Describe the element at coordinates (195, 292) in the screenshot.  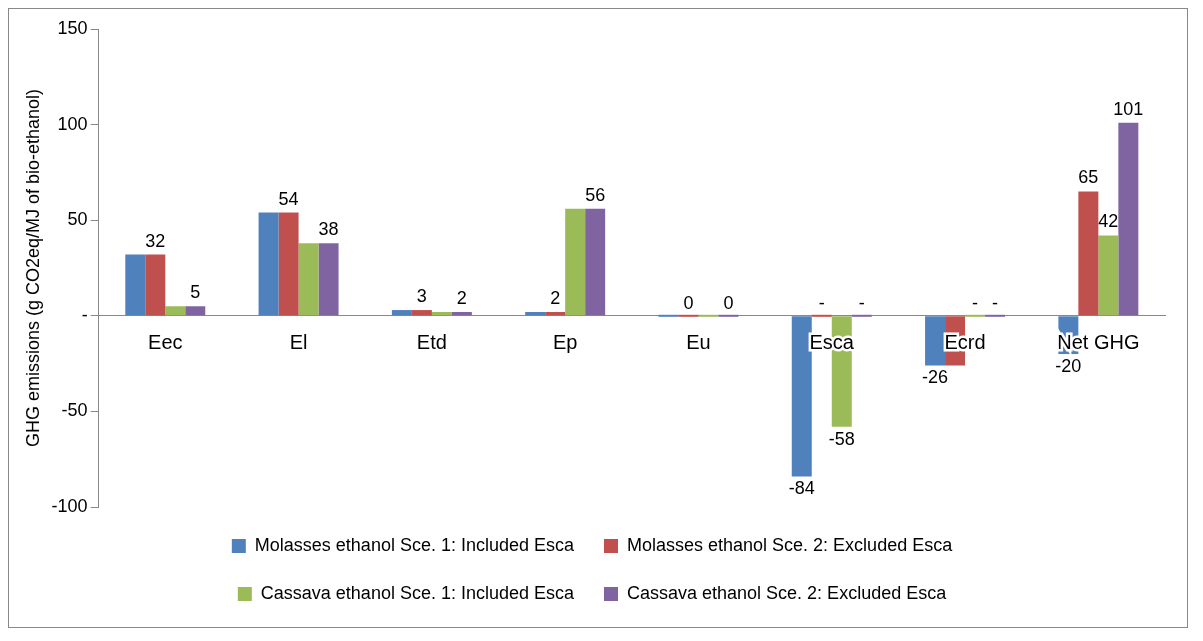
I see `data-label: 5` at that location.